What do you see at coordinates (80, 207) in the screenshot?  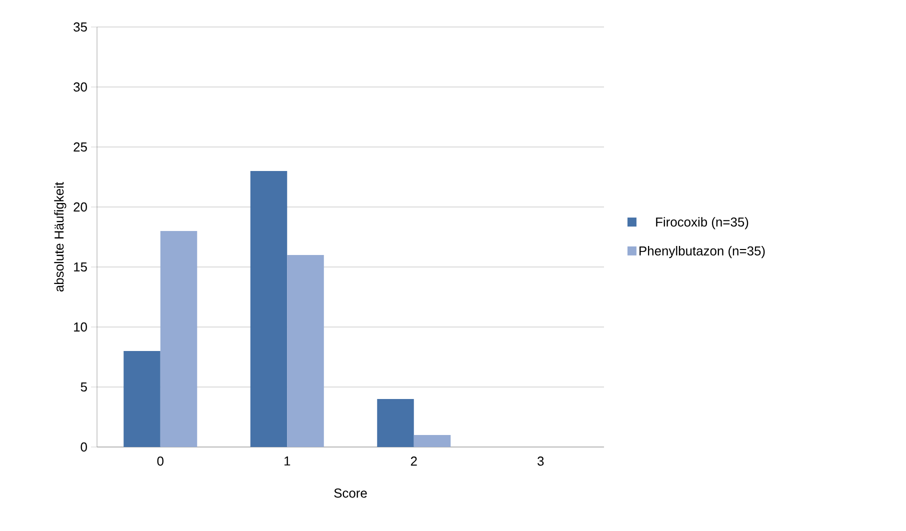 I see `y-tick-label: 20` at bounding box center [80, 207].